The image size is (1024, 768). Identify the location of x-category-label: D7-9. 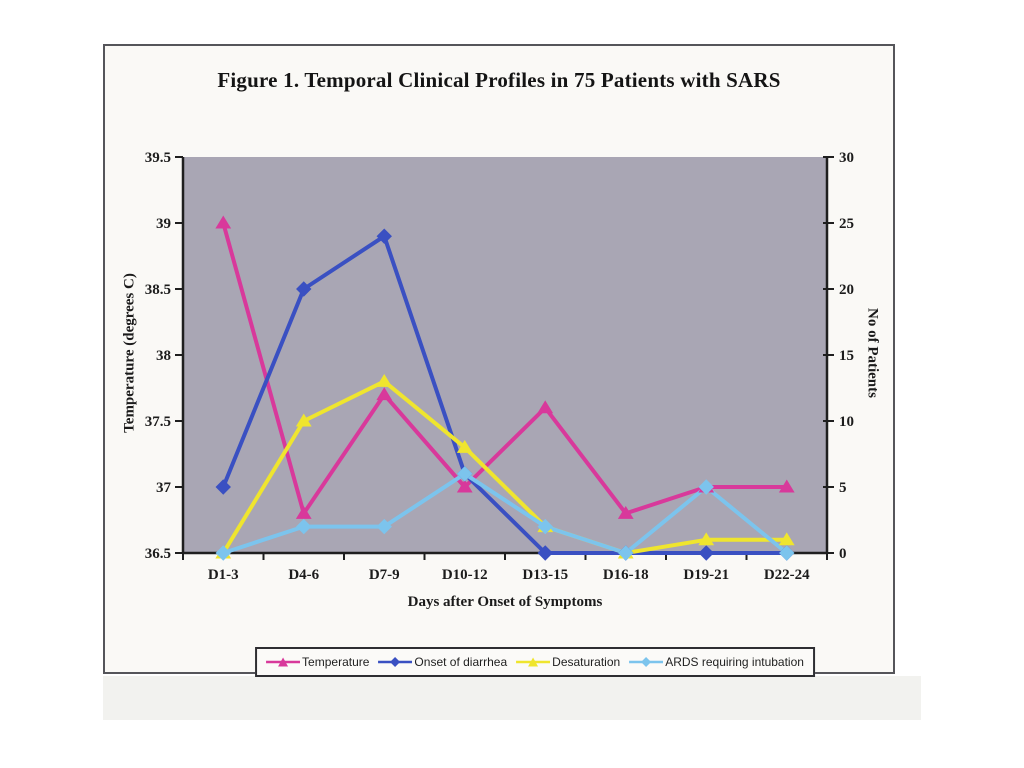
(384, 575).